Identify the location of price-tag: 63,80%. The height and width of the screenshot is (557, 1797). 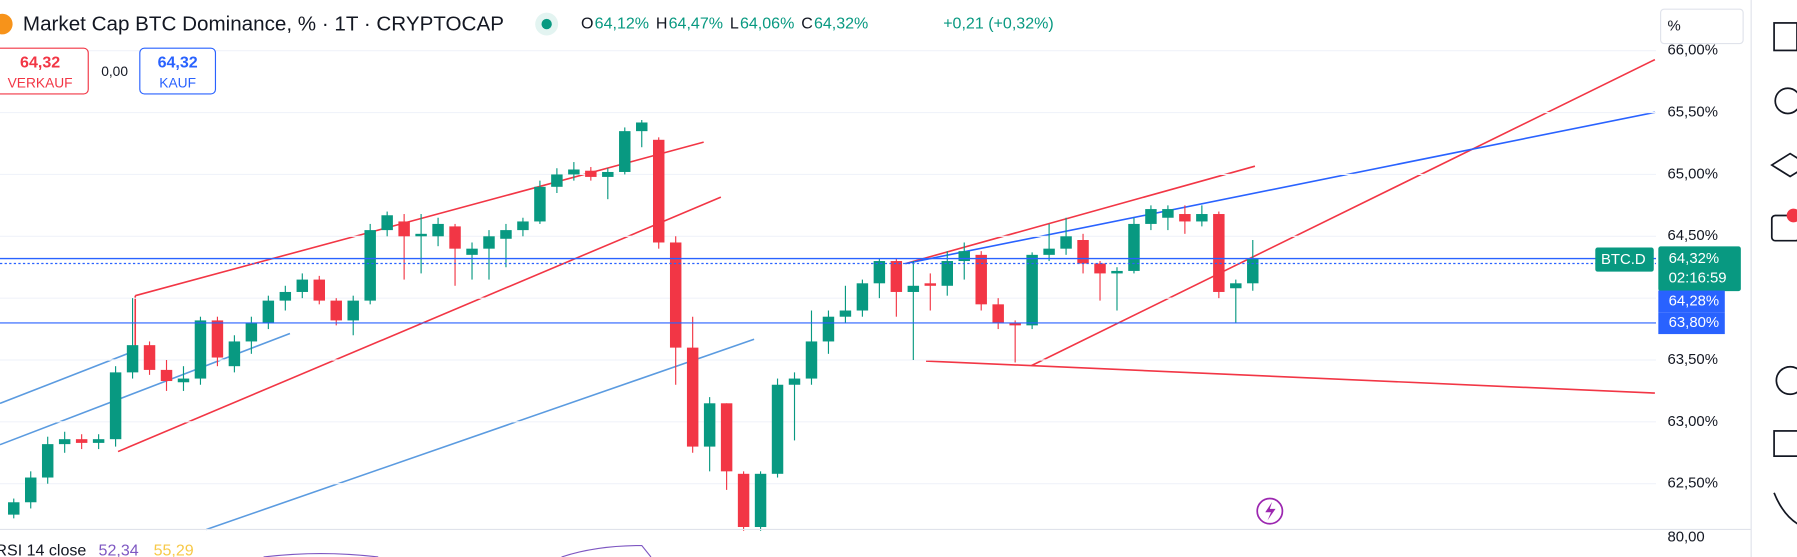
(1694, 323).